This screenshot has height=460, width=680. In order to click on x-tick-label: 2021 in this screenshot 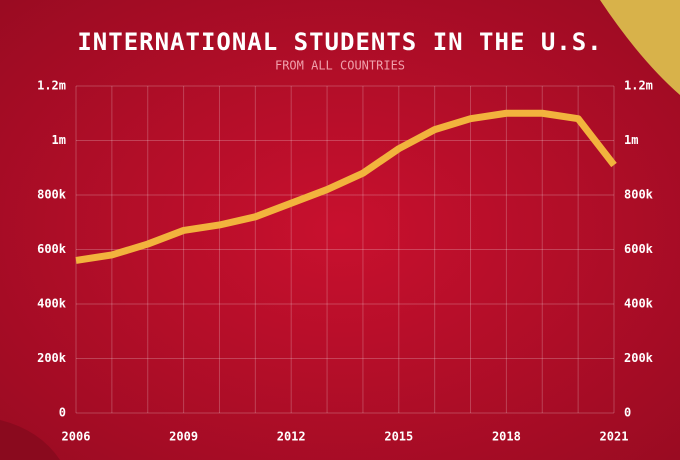, I will do `click(614, 437)`.